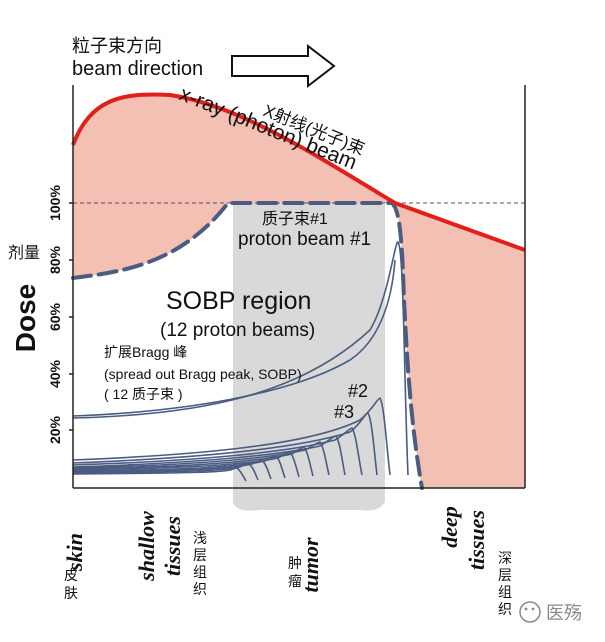 This screenshot has height=642, width=605. What do you see at coordinates (137, 69) in the screenshot?
I see `direction-label-en: beam direction` at bounding box center [137, 69].